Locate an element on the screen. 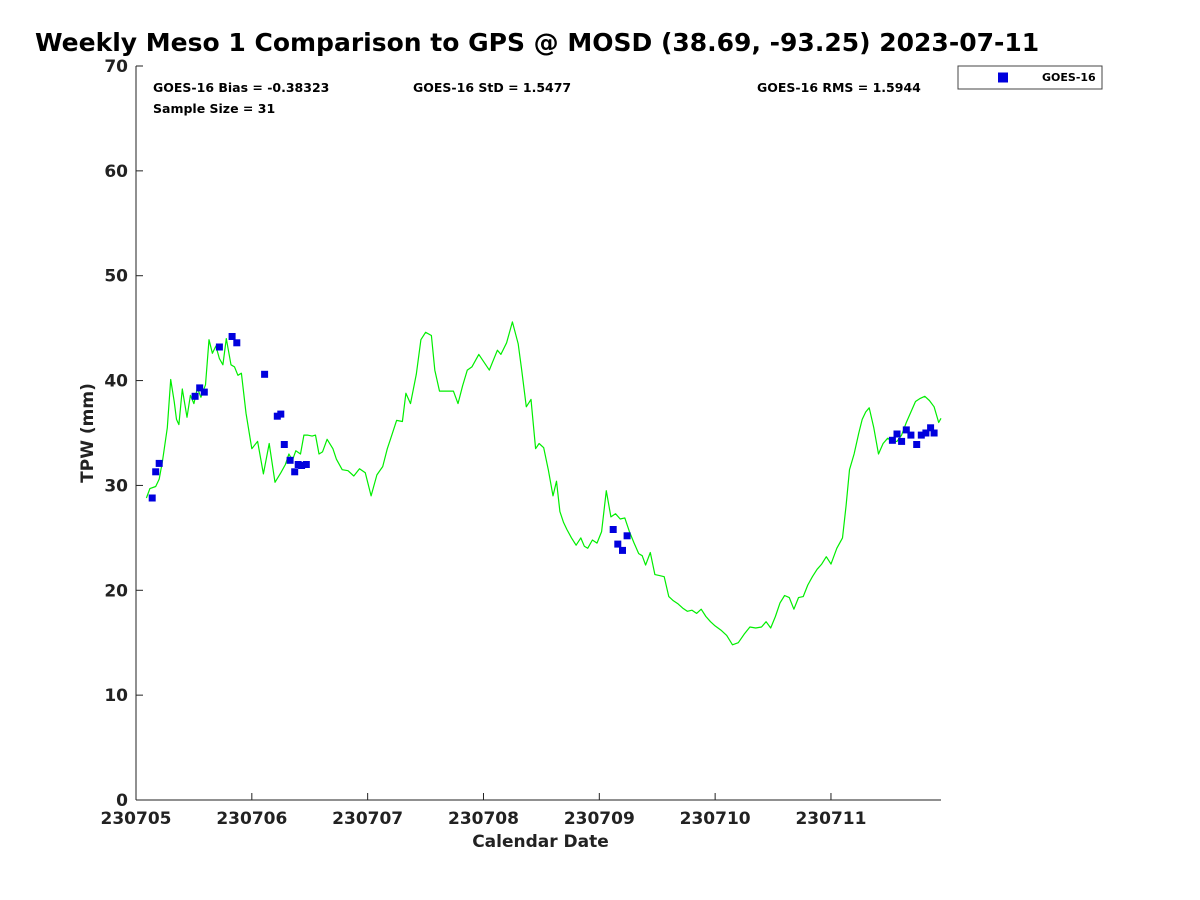  legend-box is located at coordinates (1030, 77).